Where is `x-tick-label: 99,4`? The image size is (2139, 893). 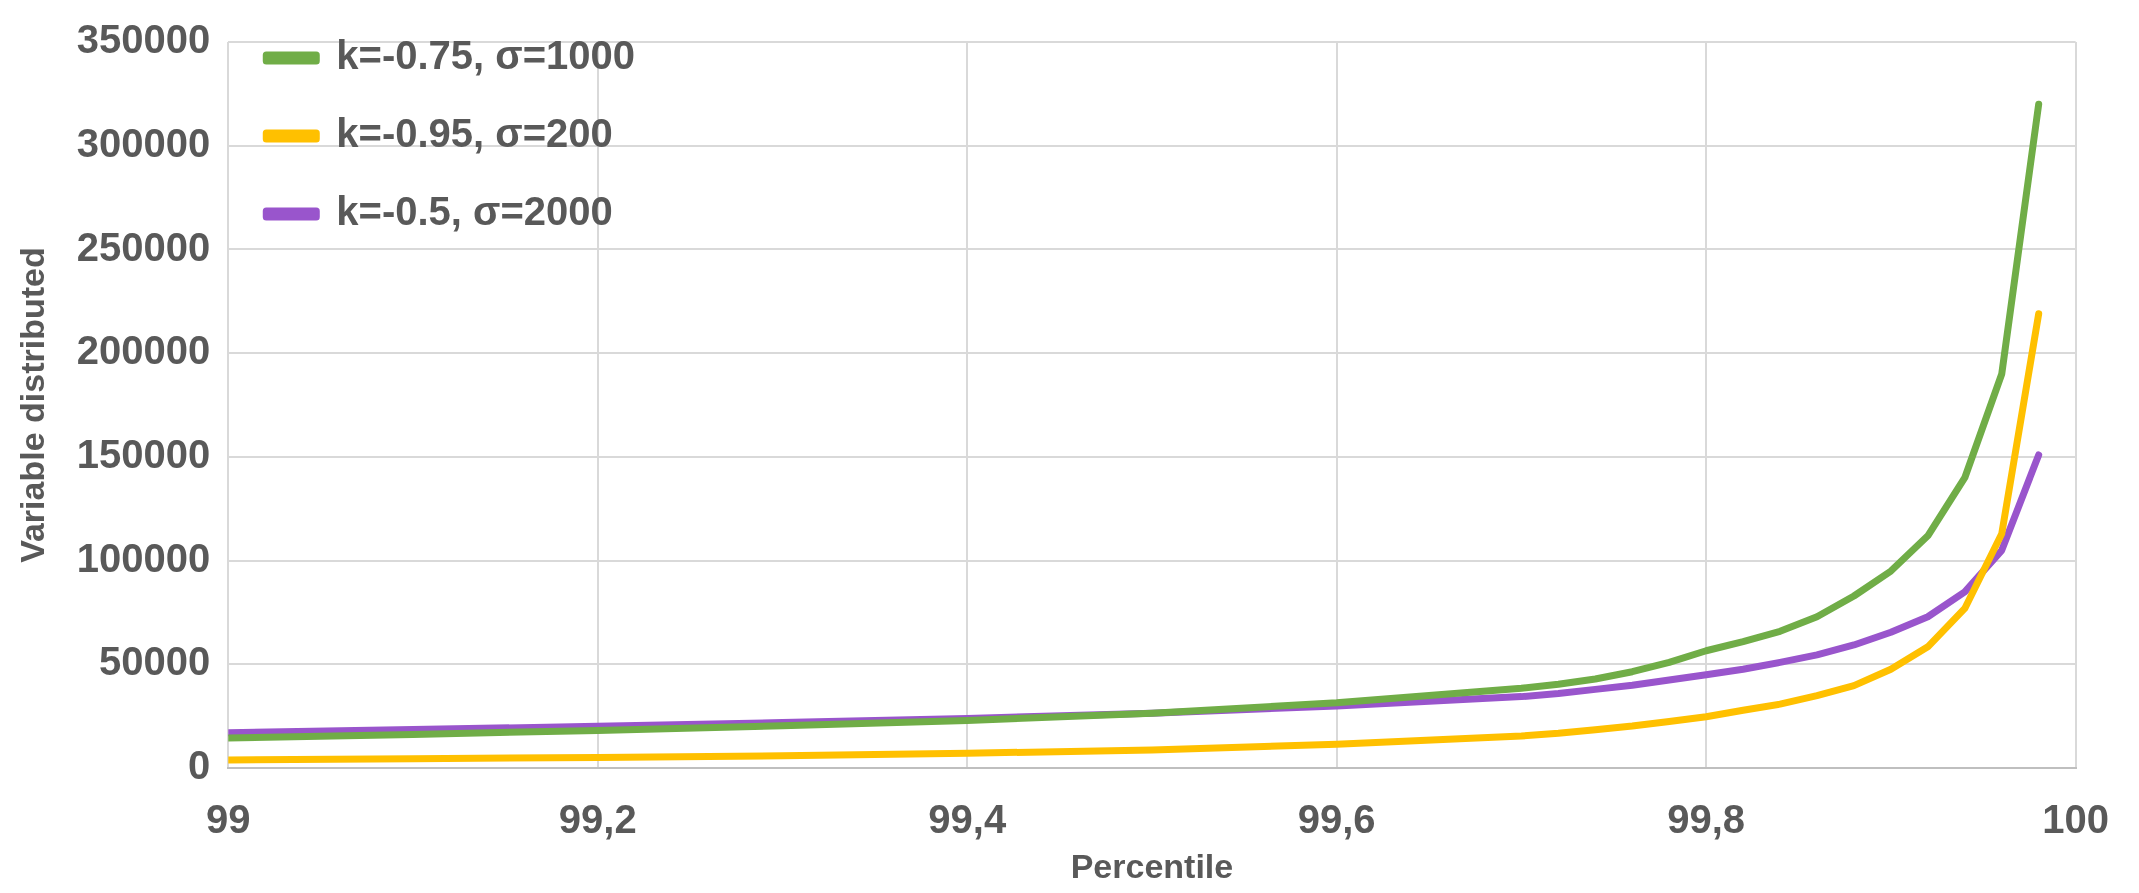 x-tick-label: 99,4 is located at coordinates (967, 819).